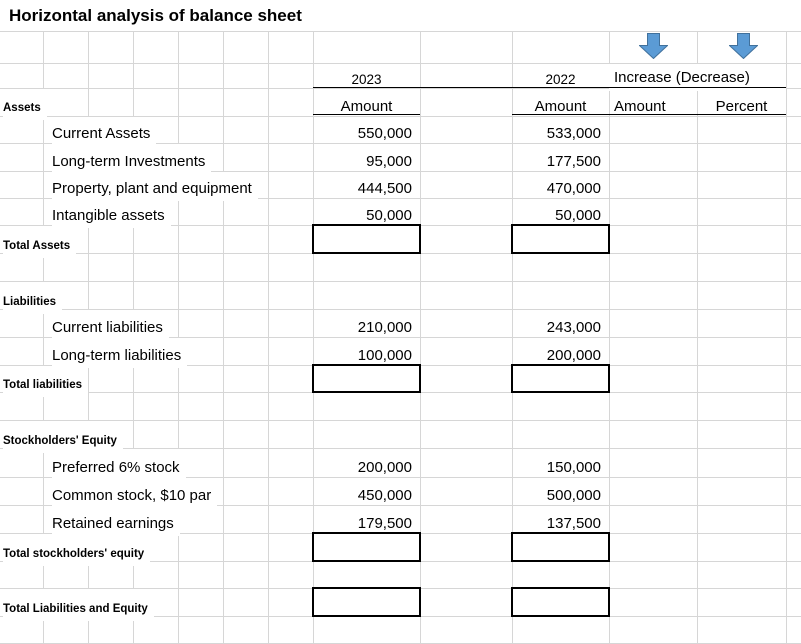 This screenshot has height=644, width=801. I want to click on section-label-liabilities: Liabilities, so click(33, 298).